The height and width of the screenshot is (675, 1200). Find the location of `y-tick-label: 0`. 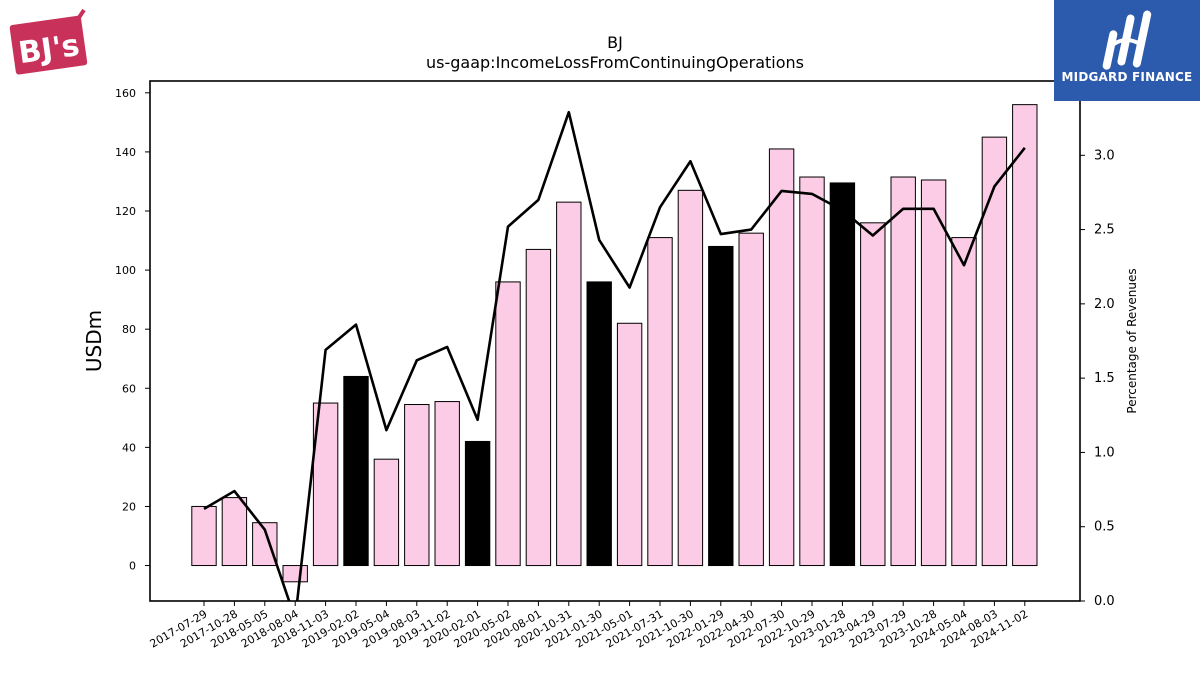

y-tick-label: 0 is located at coordinates (132, 566).